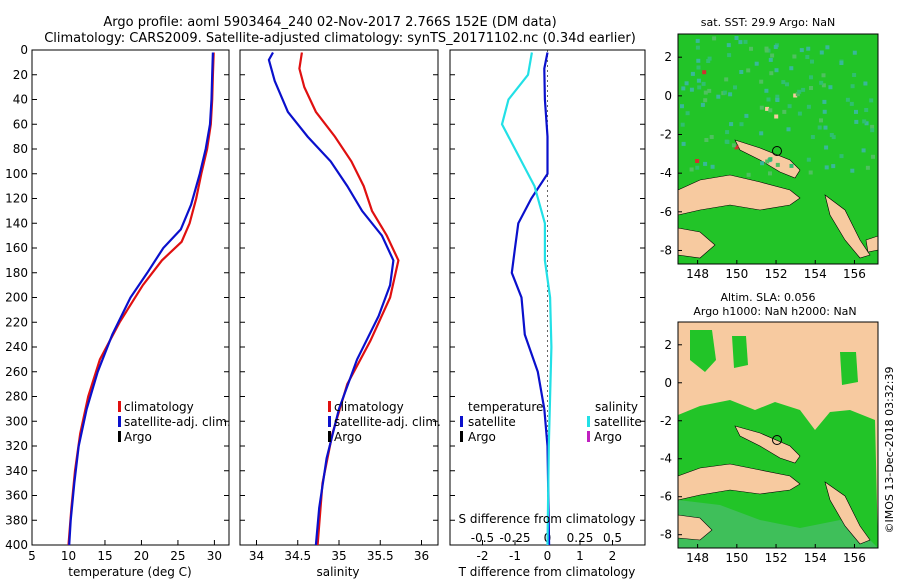 This screenshot has height=580, width=900. Describe the element at coordinates (482, 538) in the screenshot. I see `difference-x2tick-label: -0.5` at that location.